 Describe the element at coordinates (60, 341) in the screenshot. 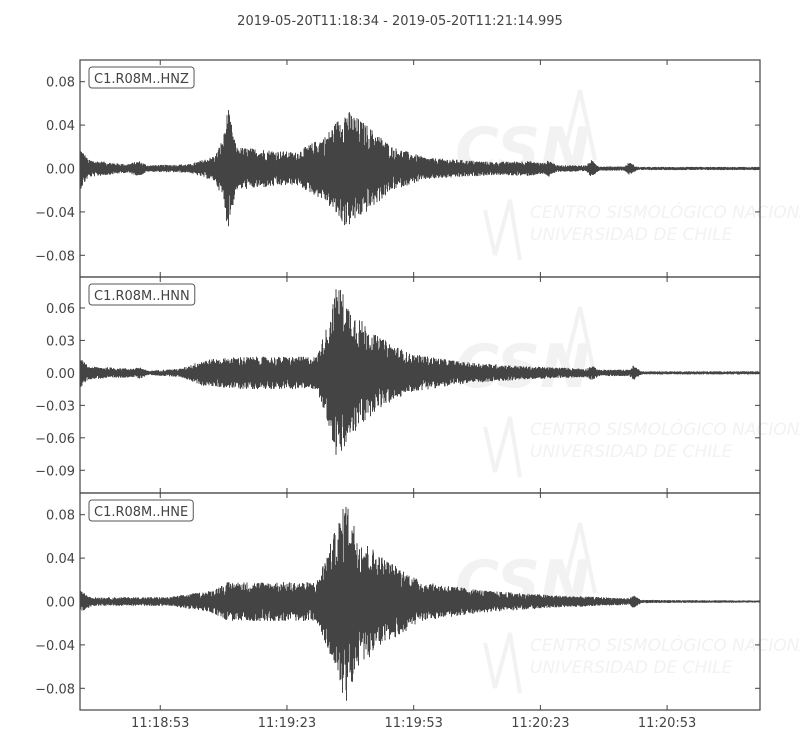

I see `y-tick-label: 0.03` at that location.